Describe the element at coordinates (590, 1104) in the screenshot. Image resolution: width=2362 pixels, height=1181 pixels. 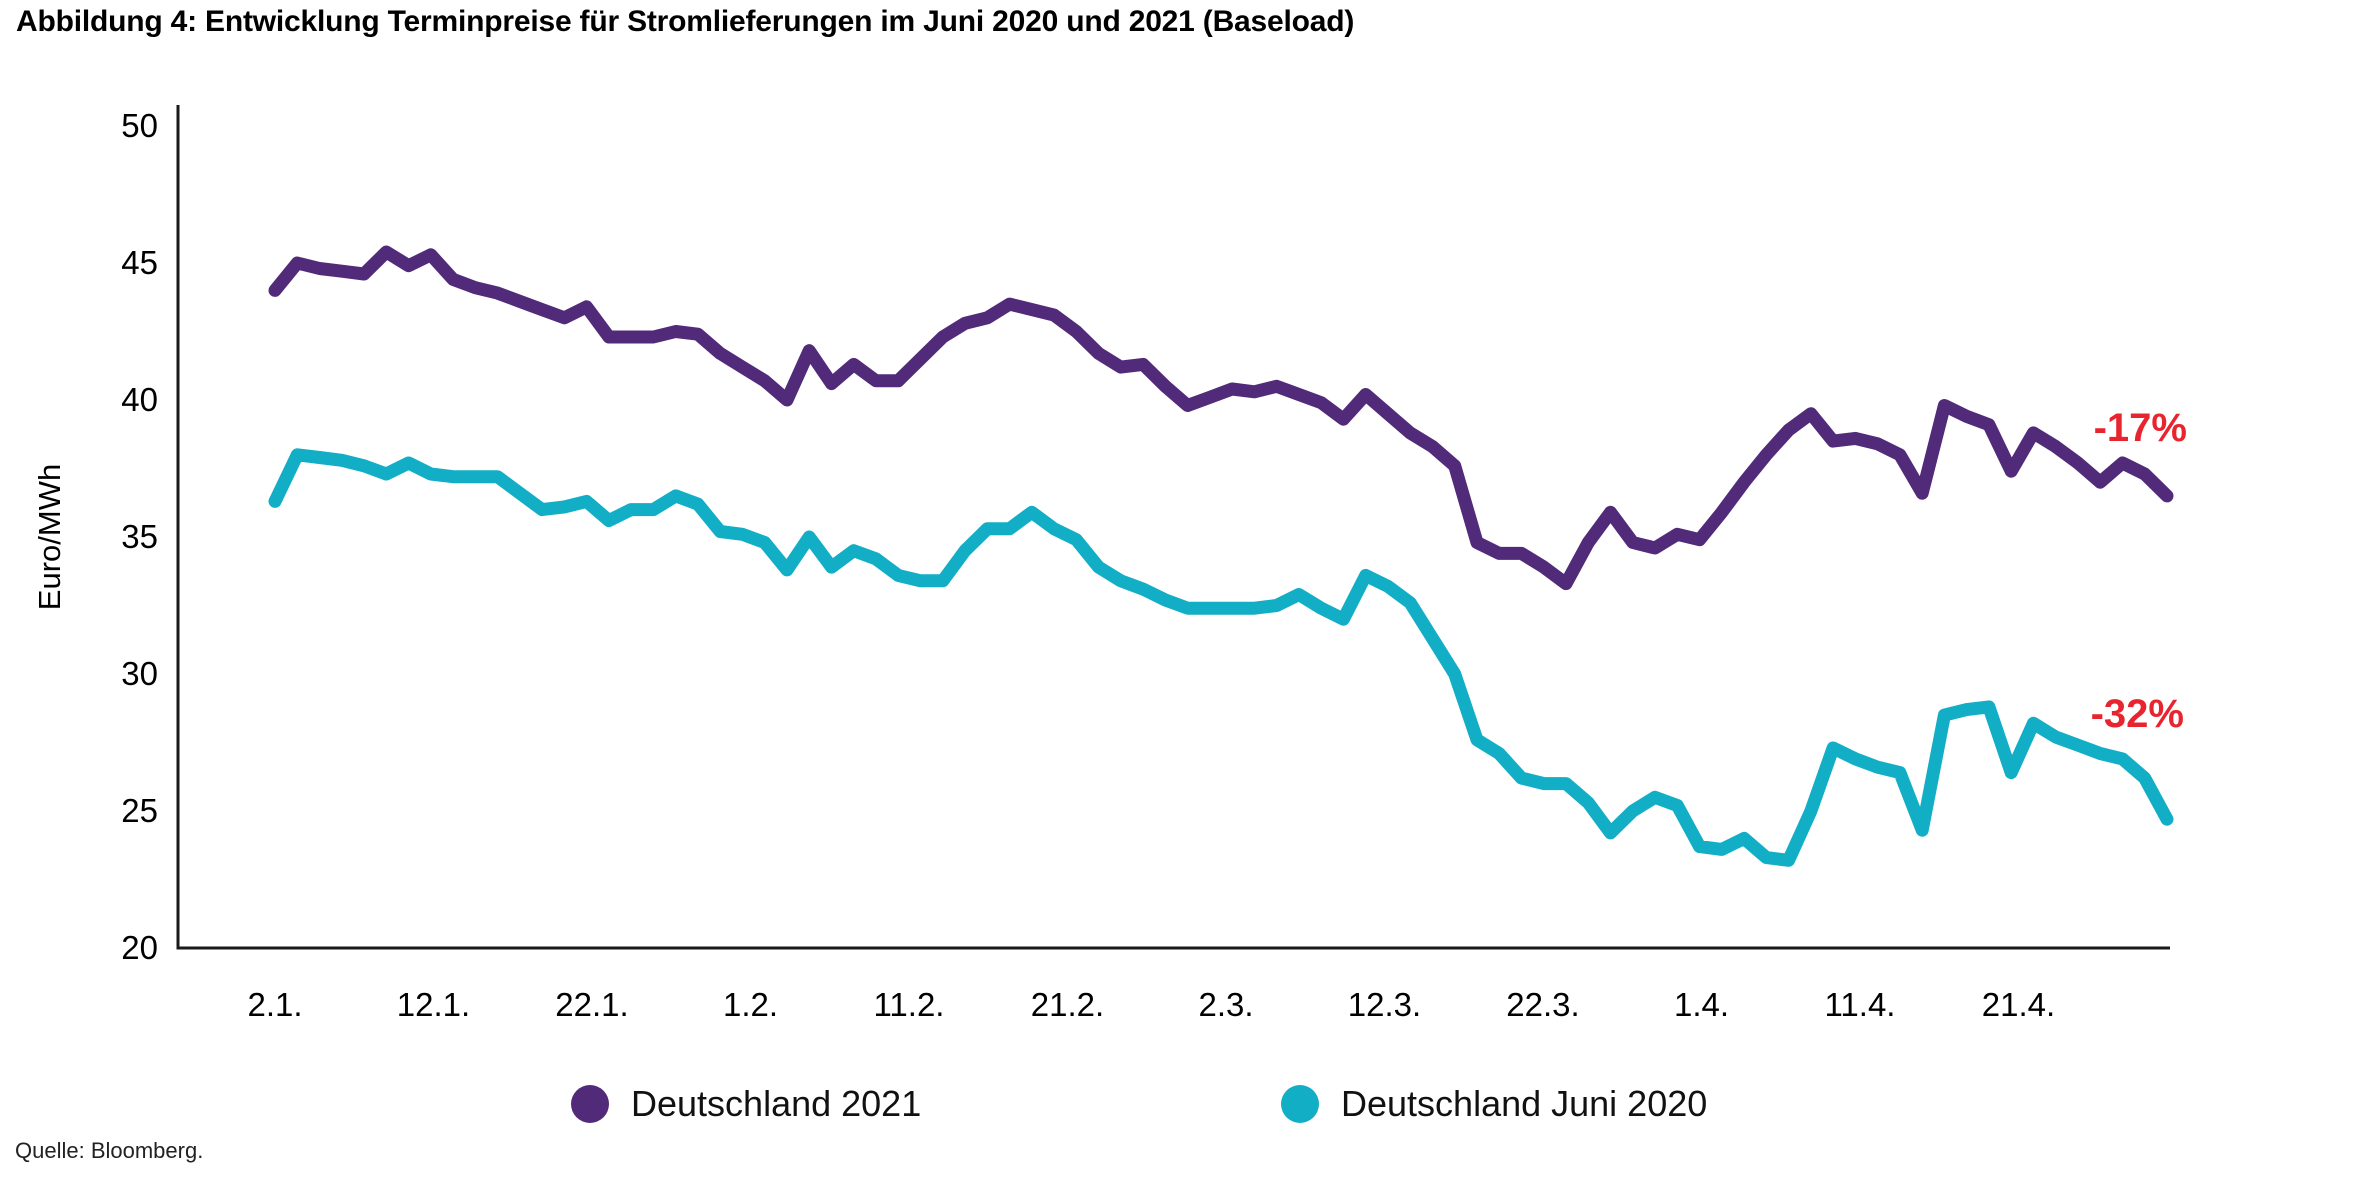
I see `legend-dot-deutschland-2021` at that location.